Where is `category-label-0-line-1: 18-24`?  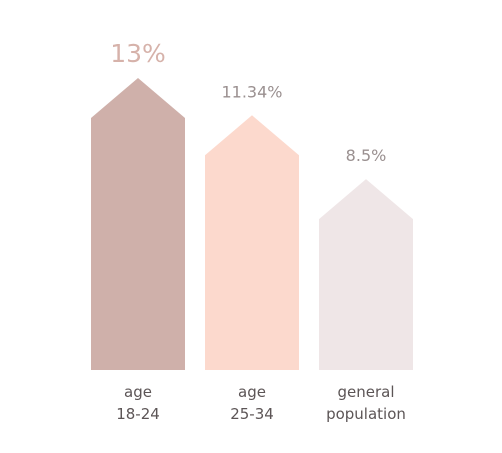 category-label-0-line-1: 18-24 is located at coordinates (138, 414).